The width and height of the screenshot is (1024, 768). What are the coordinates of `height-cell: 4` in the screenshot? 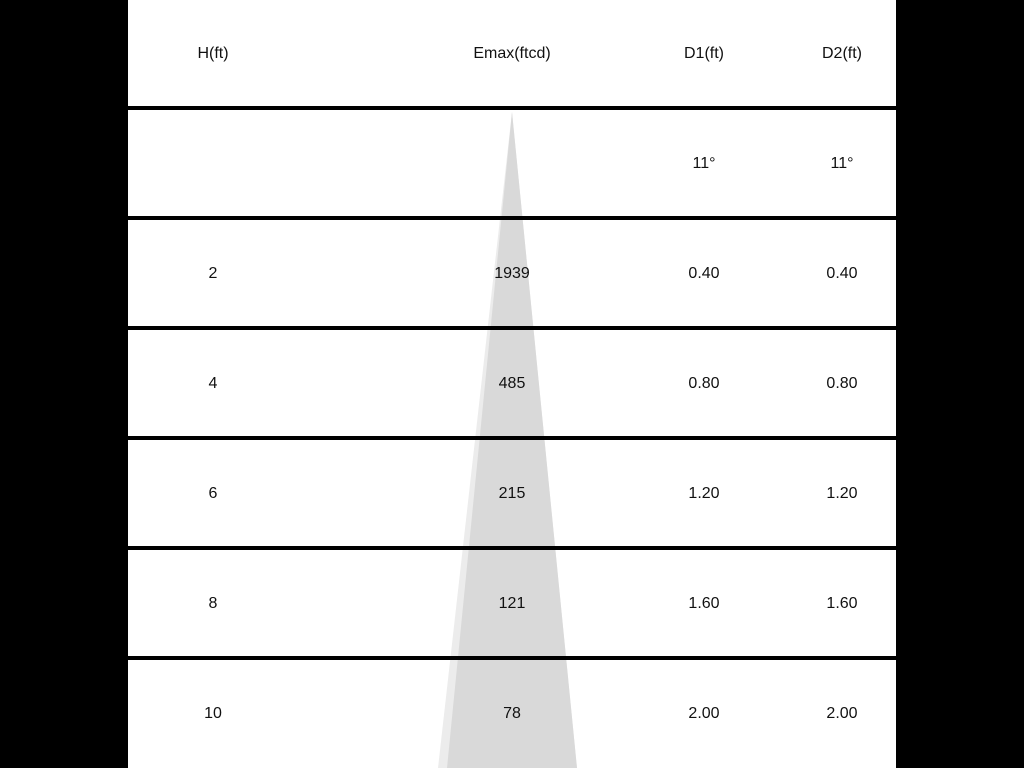 It's located at (213, 383).